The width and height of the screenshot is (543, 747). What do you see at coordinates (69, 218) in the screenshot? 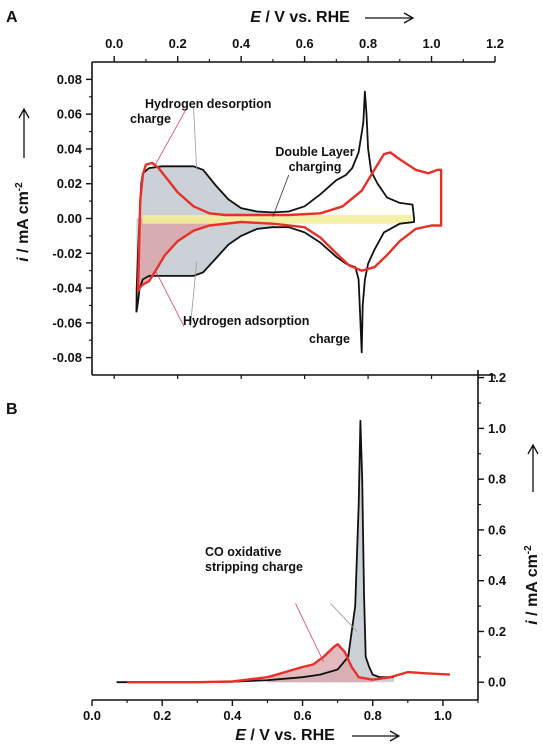
I see `panel-a-y-tick-label: 0.00` at bounding box center [69, 218].